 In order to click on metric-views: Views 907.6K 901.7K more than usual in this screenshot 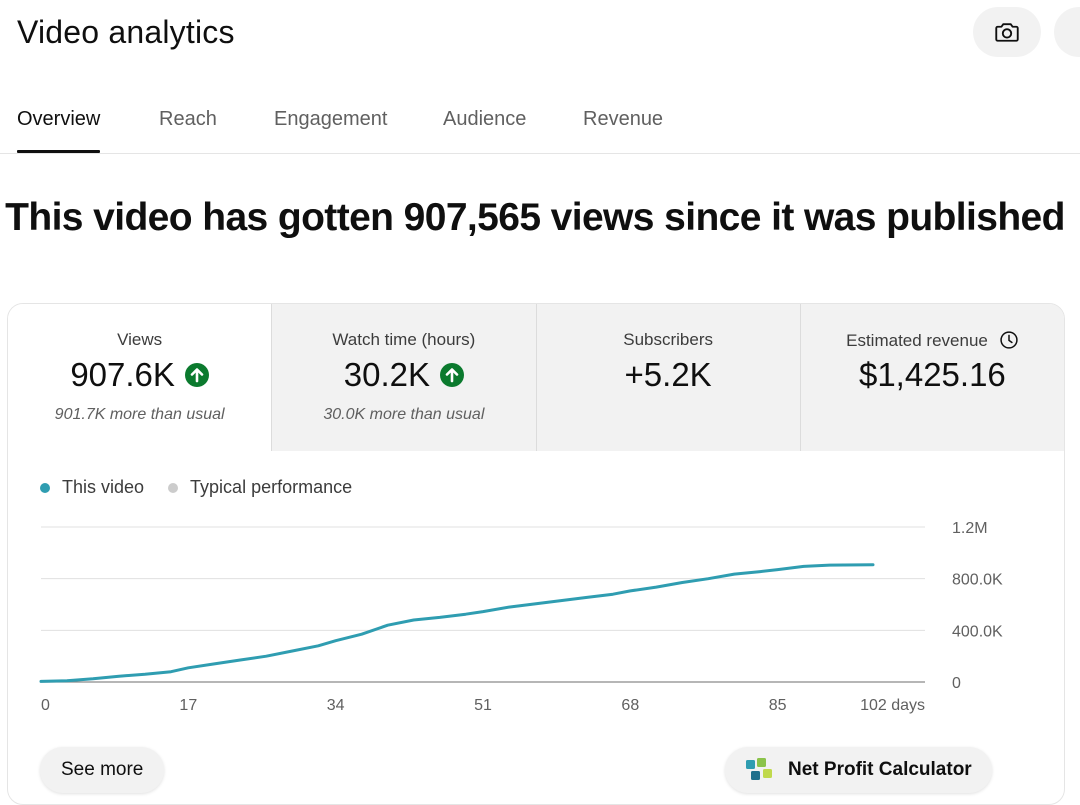, I will do `click(140, 377)`.